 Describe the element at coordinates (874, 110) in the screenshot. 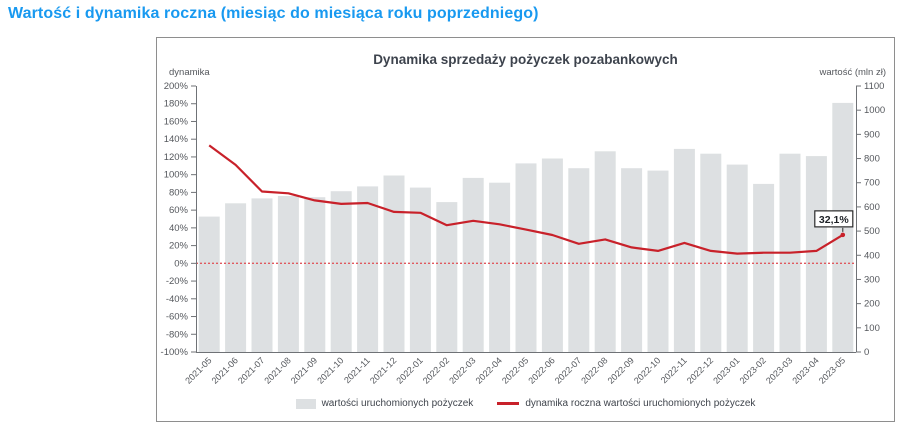

I see `right-tick-label: 1000` at that location.